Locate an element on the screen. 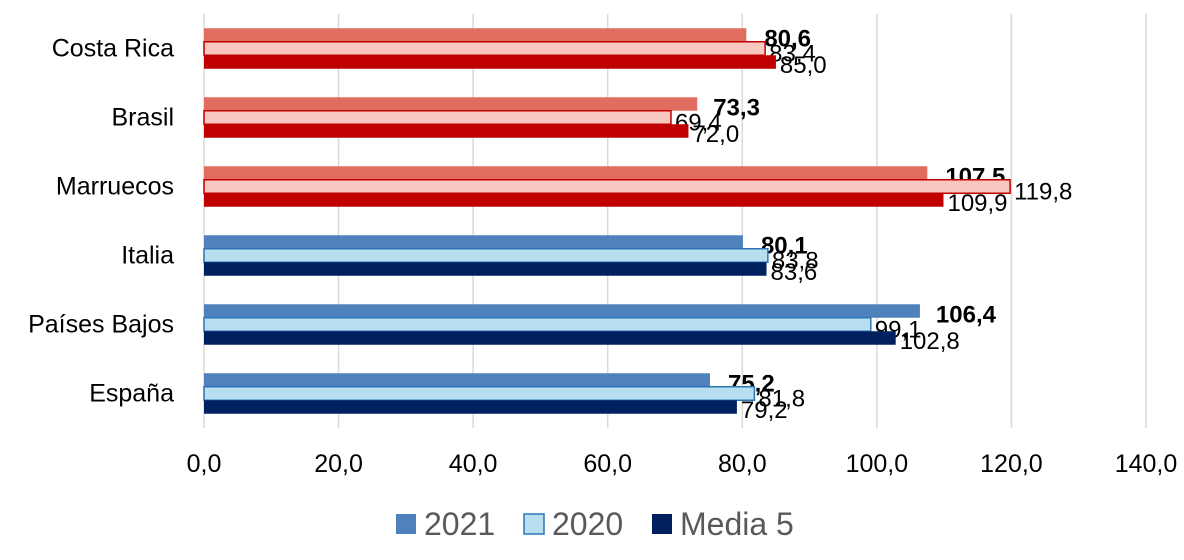  category-label: España is located at coordinates (131, 394).